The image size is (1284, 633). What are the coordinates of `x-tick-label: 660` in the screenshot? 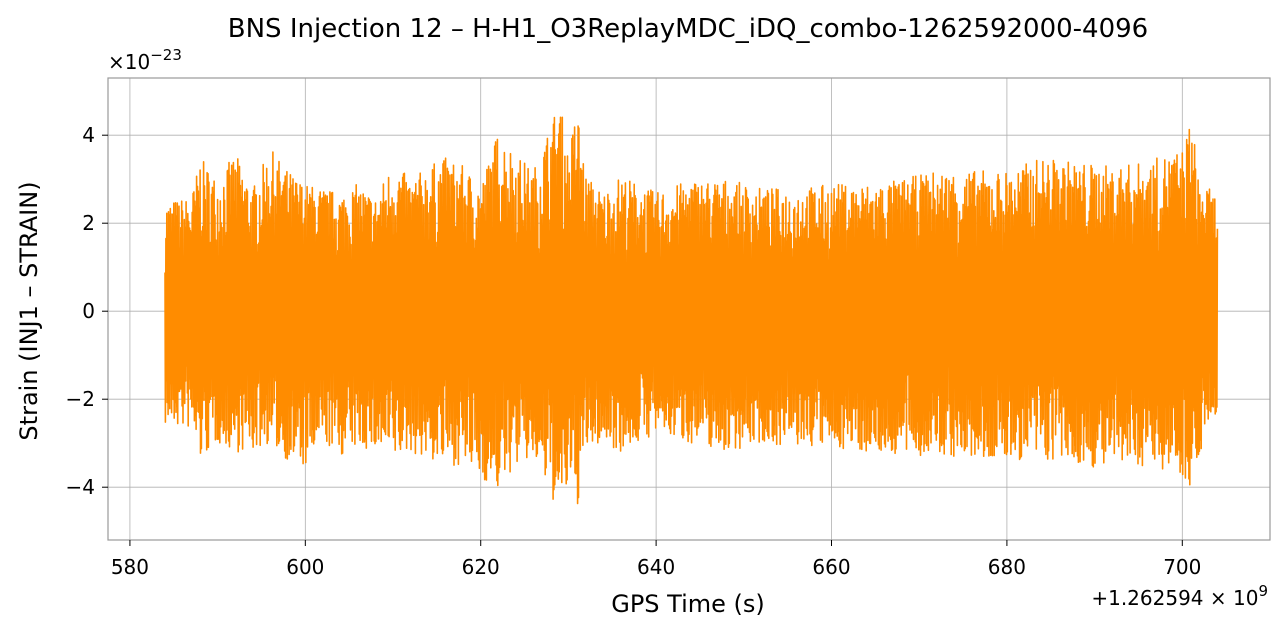 It's located at (831, 567).